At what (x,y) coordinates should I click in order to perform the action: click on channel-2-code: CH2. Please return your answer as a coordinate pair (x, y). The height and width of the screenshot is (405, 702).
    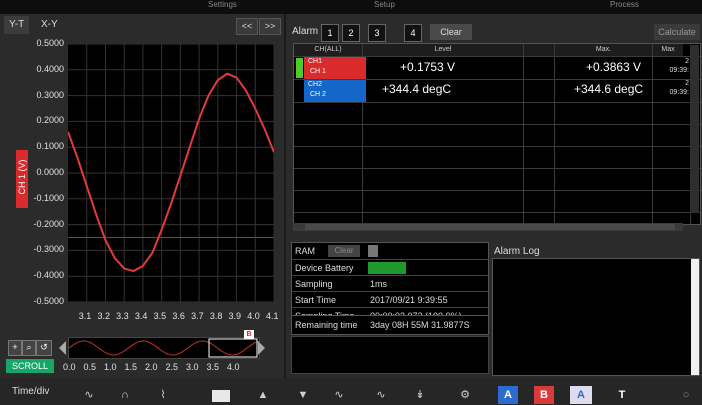
    Looking at the image, I should click on (315, 84).